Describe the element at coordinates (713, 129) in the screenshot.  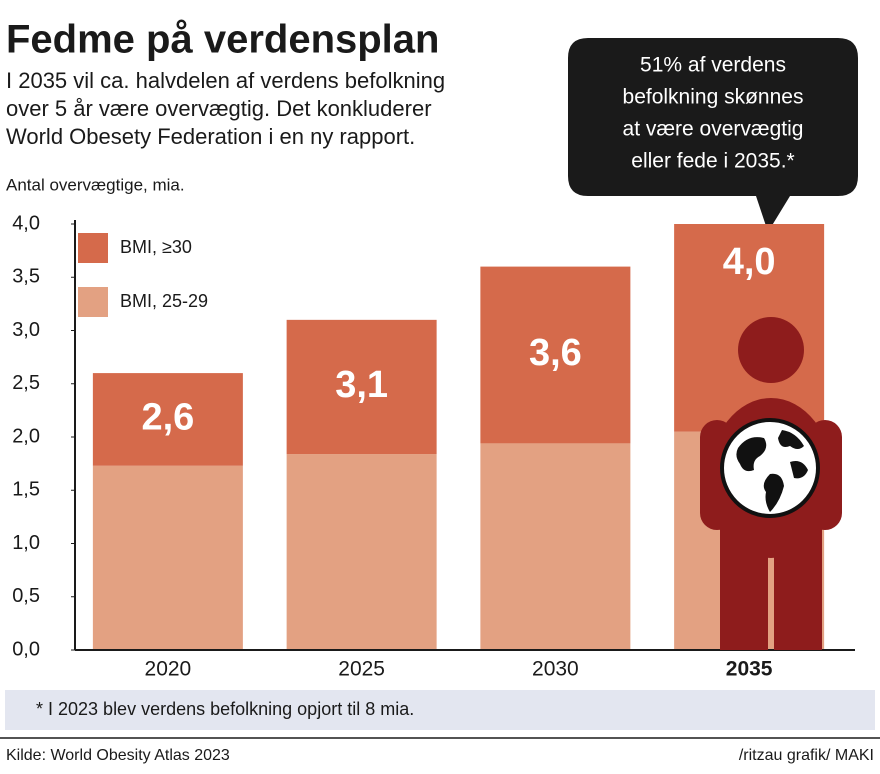
I see `callout-text: at være overvægtig` at that location.